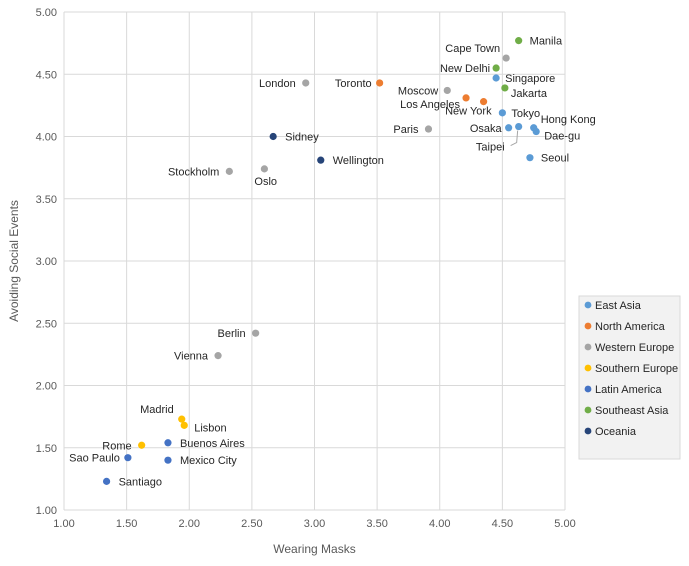  What do you see at coordinates (46, 200) in the screenshot?
I see `y-tick-label: 3.50` at bounding box center [46, 200].